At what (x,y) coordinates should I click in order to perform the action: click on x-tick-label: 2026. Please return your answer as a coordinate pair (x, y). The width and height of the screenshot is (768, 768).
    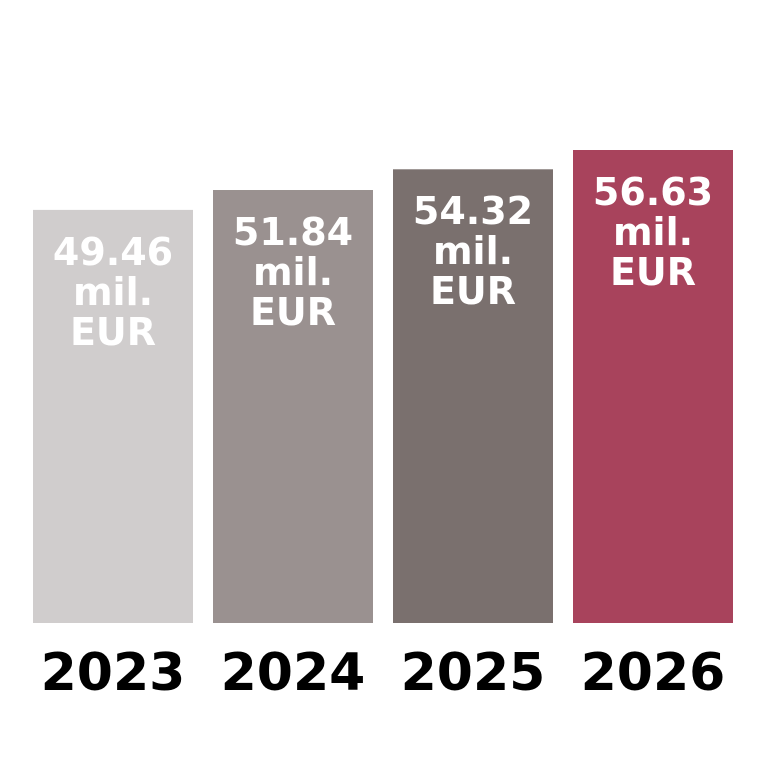
    Looking at the image, I should click on (653, 673).